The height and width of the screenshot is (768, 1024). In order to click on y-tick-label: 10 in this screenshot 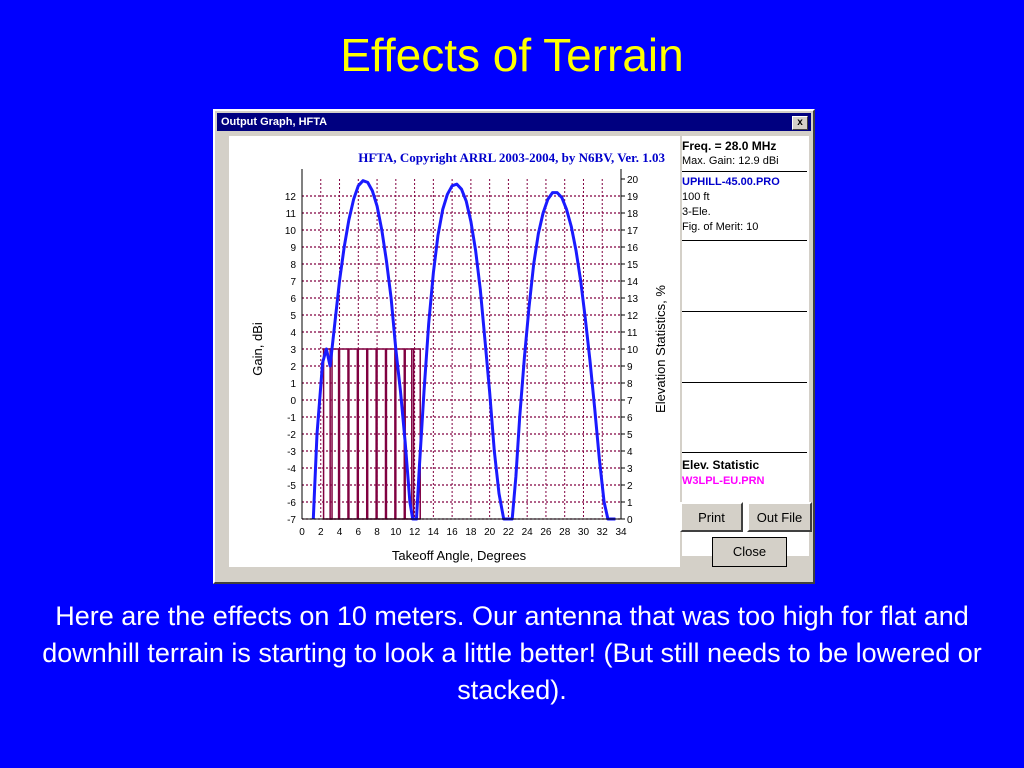, I will do `click(291, 231)`.